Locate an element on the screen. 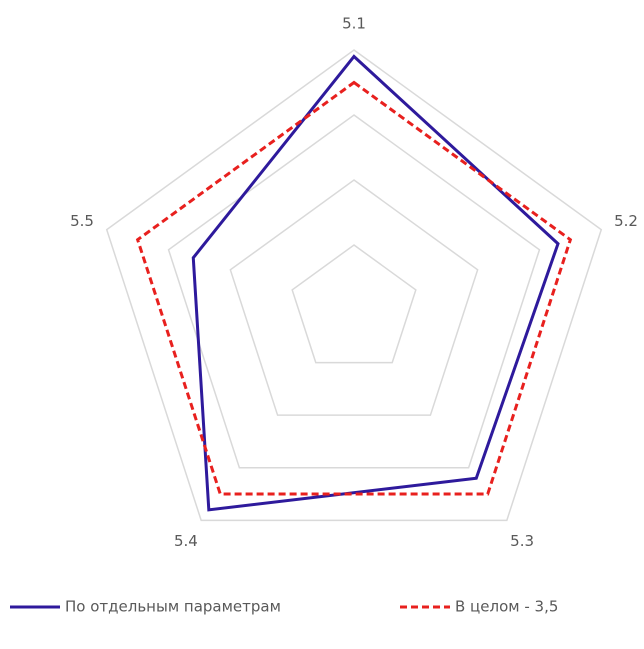 This screenshot has height=649, width=644. axis-label: 5.2 is located at coordinates (626, 221).